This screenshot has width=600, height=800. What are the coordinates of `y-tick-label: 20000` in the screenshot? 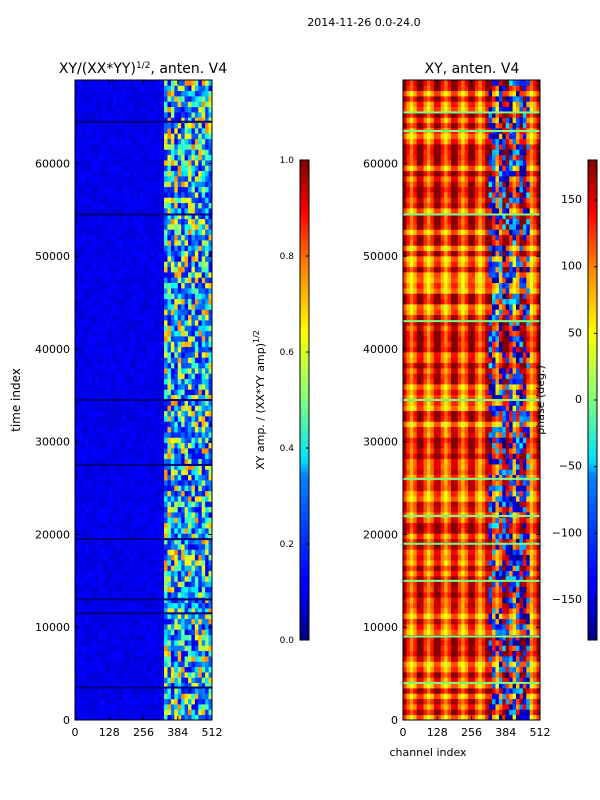 It's located at (52, 534).